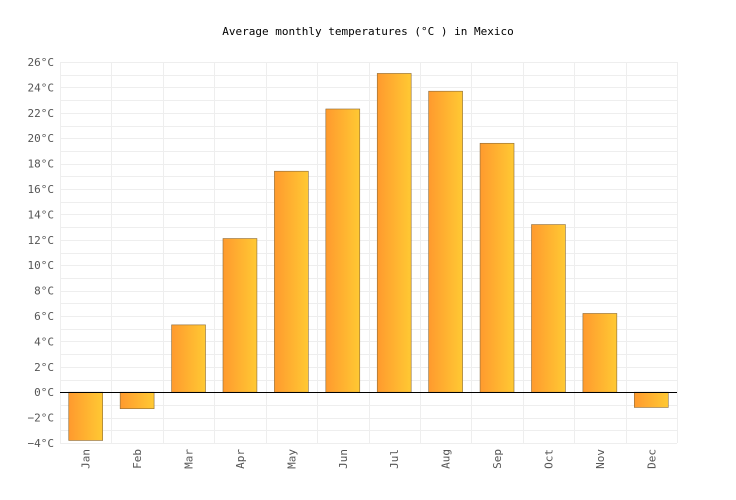  Describe the element at coordinates (44, 291) in the screenshot. I see `y-tick-label: 8°C` at that location.